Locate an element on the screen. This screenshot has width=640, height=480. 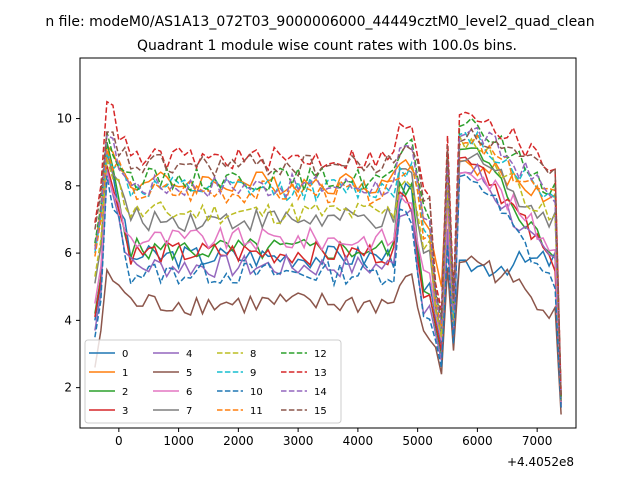
y-tick-label: 8 is located at coordinates (68, 186).